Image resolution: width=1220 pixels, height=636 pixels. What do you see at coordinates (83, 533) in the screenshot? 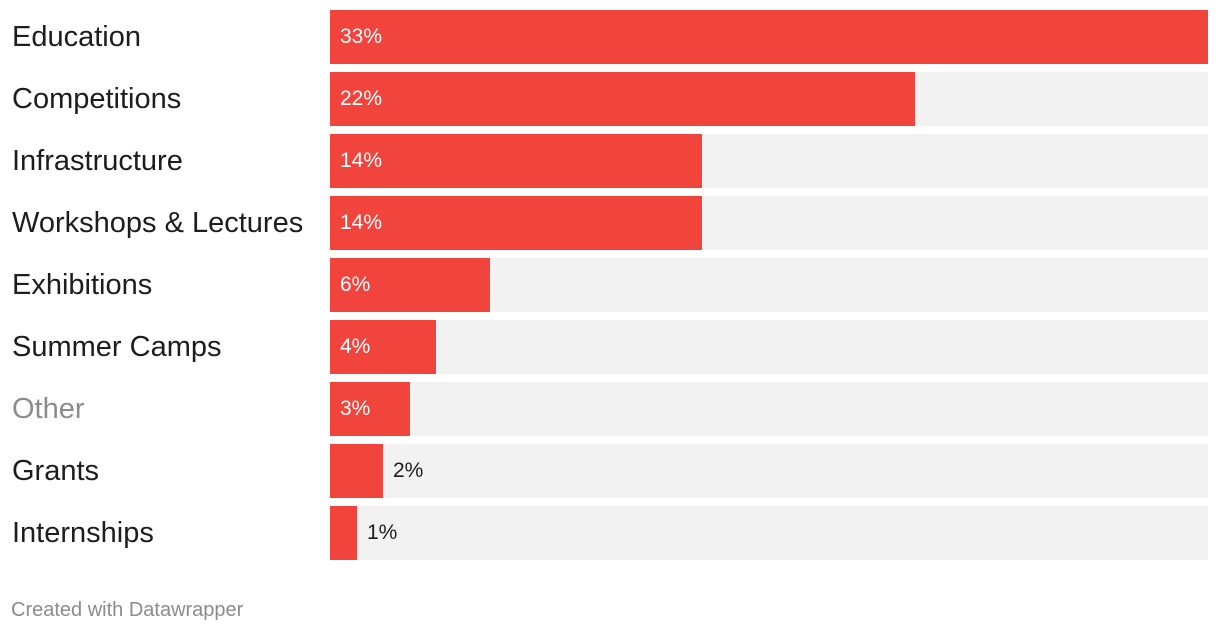
I see `category-label: Internships` at bounding box center [83, 533].